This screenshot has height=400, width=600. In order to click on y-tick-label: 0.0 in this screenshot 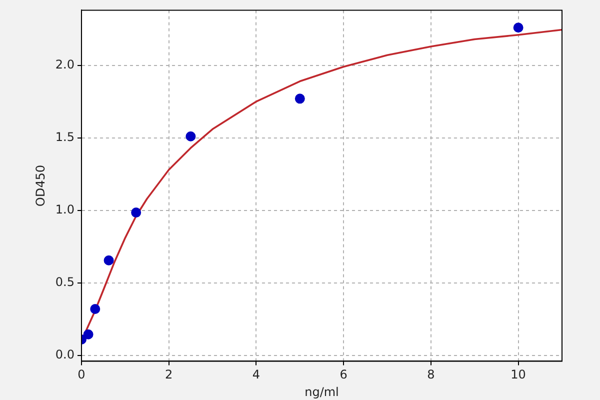, I will do `click(64, 355)`.